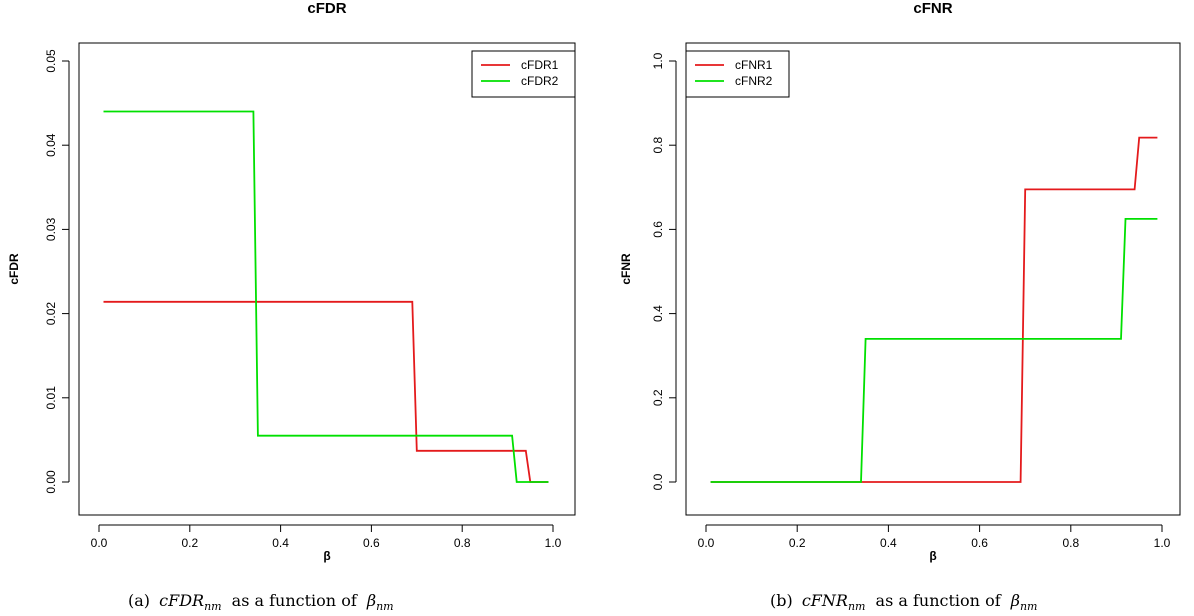 This screenshot has height=616, width=1194. I want to click on caption-math1: cFDR, so click(181, 600).